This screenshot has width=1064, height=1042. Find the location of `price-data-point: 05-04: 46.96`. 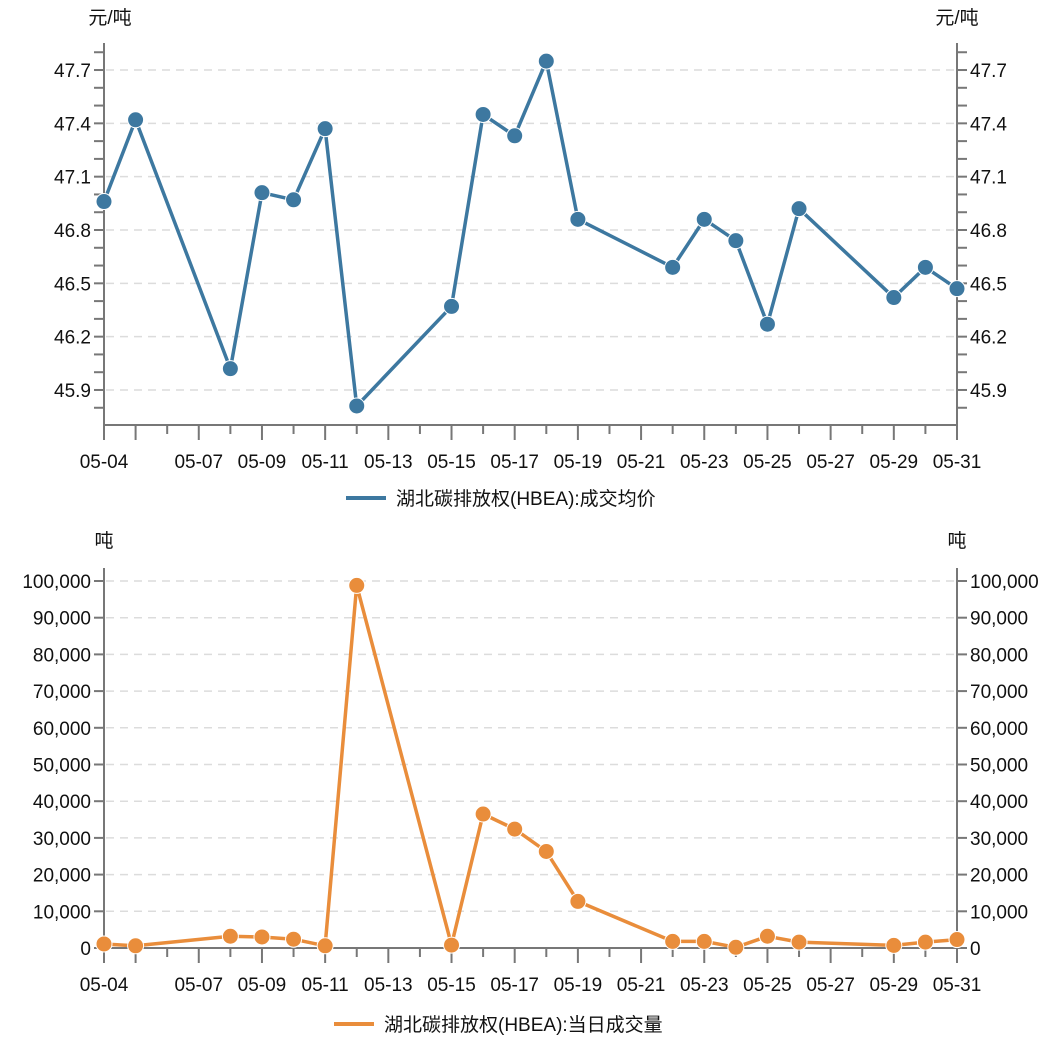

price-data-point: 05-04: 46.96 is located at coordinates (104, 202).